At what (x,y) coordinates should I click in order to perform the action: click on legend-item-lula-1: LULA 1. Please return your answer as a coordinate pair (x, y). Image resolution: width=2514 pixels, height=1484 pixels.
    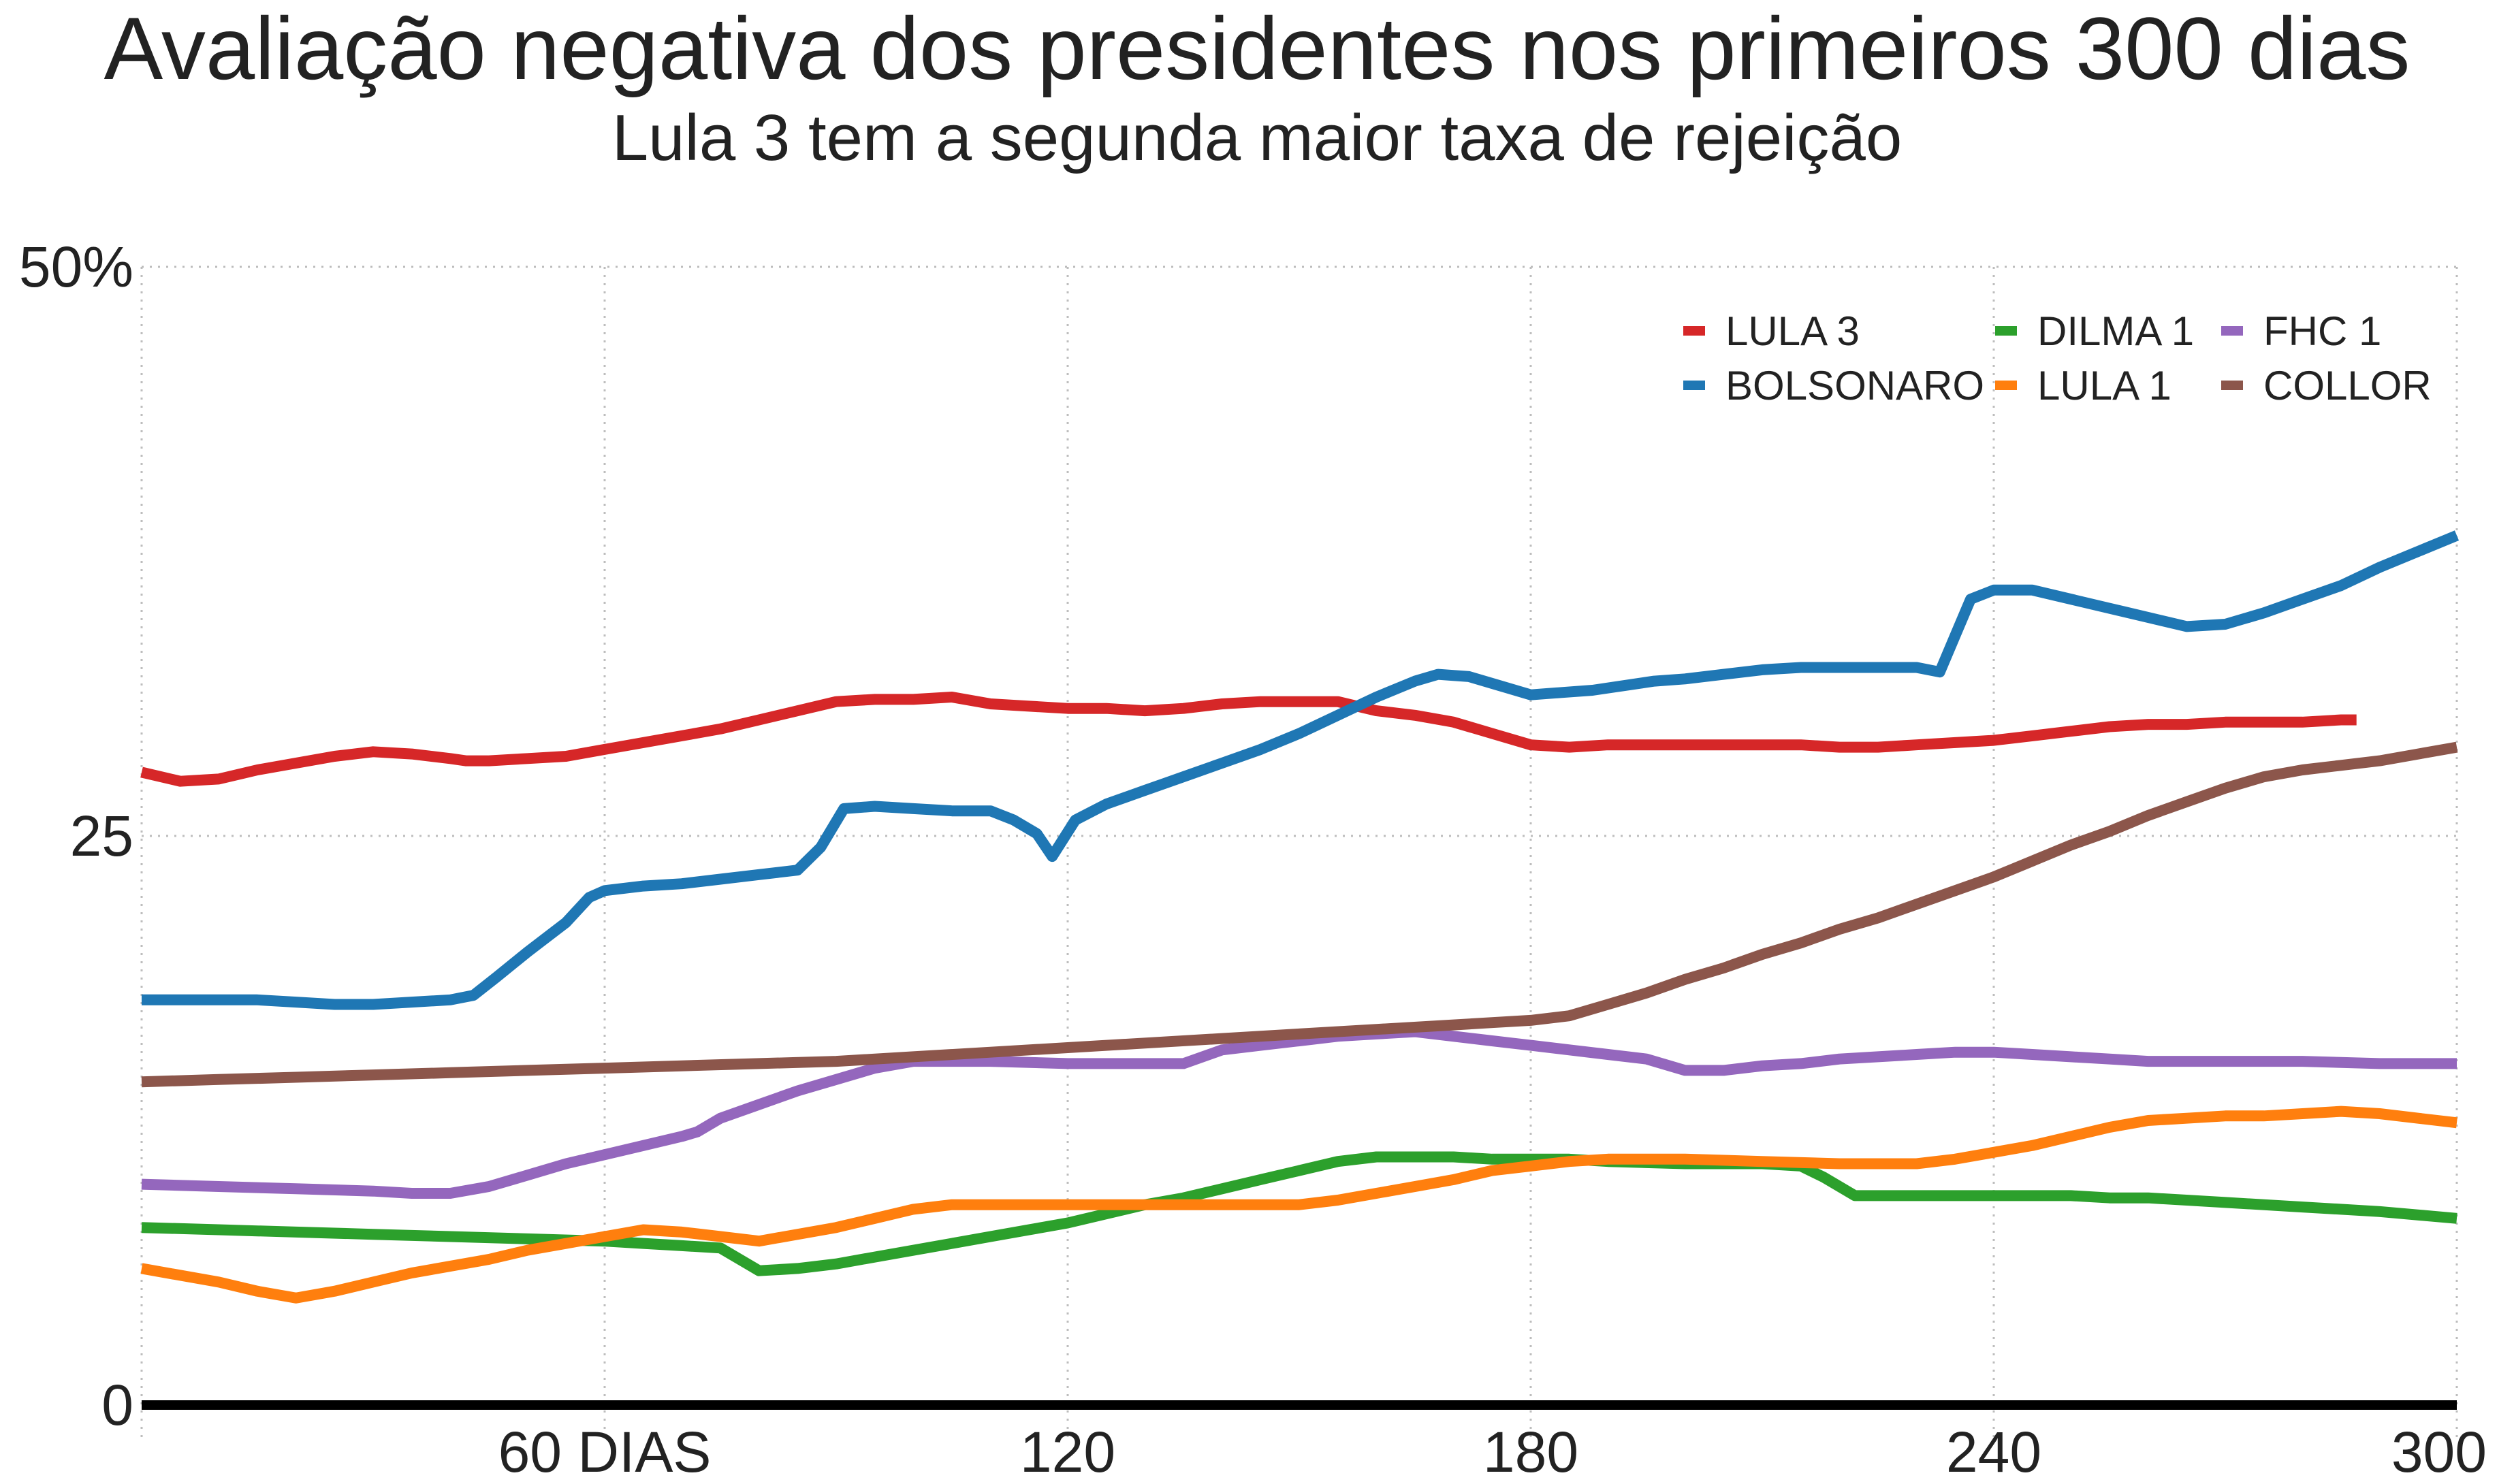
    Looking at the image, I should click on (2083, 385).